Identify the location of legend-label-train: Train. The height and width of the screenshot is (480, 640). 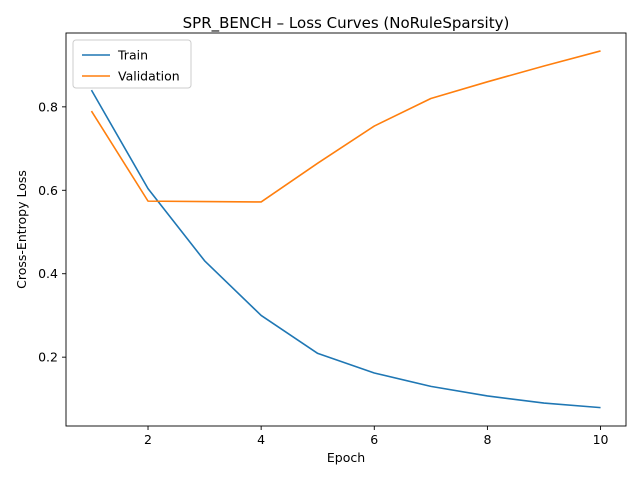
(132, 55).